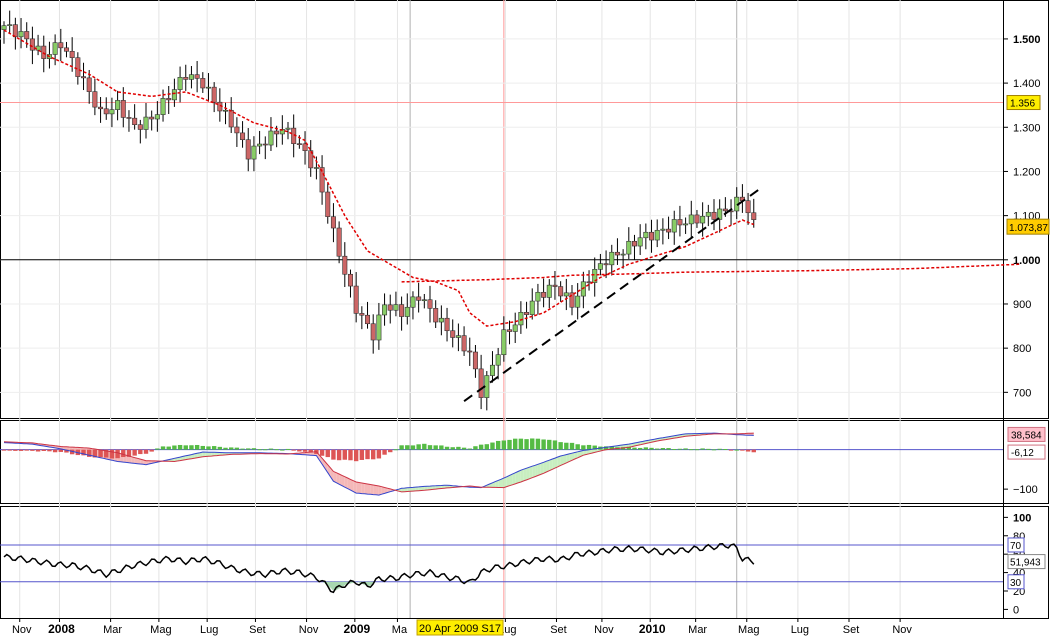  What do you see at coordinates (160, 630) in the screenshot?
I see `x-tick-label: Mag` at bounding box center [160, 630].